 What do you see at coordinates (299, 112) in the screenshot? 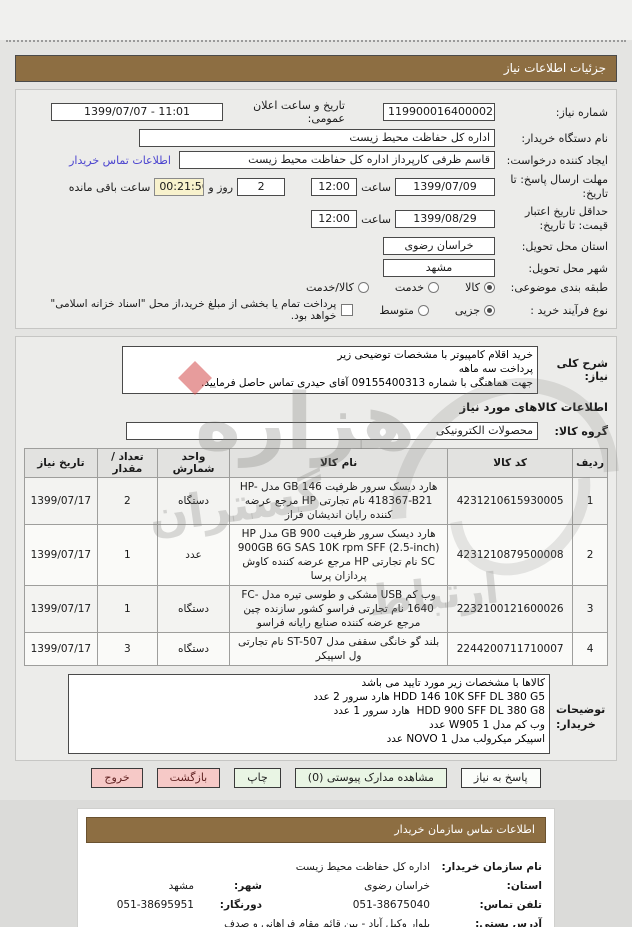
I see `announce-datetime-label: تاریخ و ساعت اعلان عمومی:` at bounding box center [299, 112].